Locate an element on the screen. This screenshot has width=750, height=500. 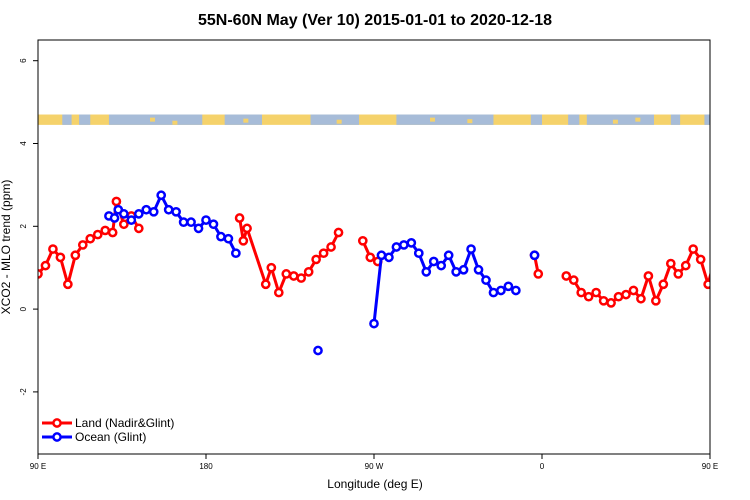
world-map-strip is located at coordinates (392, 119).